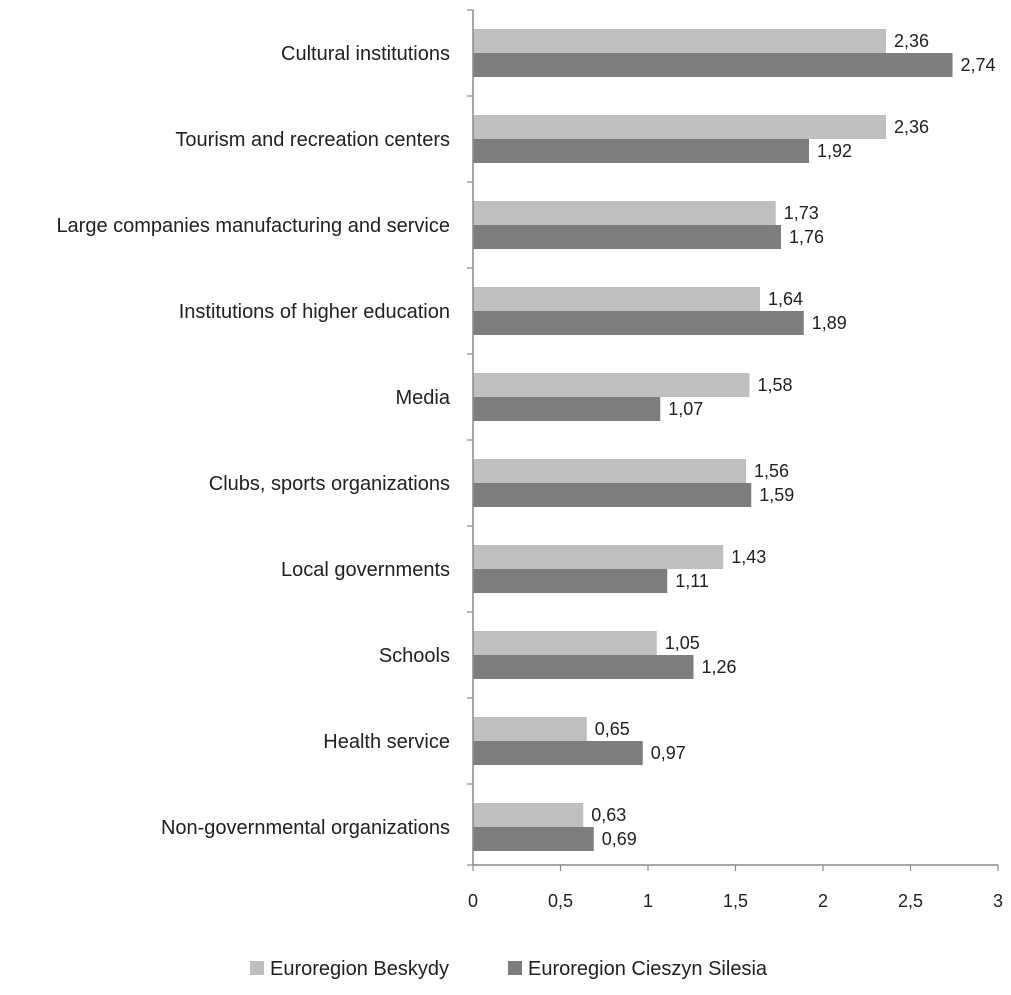 The image size is (1011, 995). Describe the element at coordinates (829, 323) in the screenshot. I see `data-label: 1,89` at that location.